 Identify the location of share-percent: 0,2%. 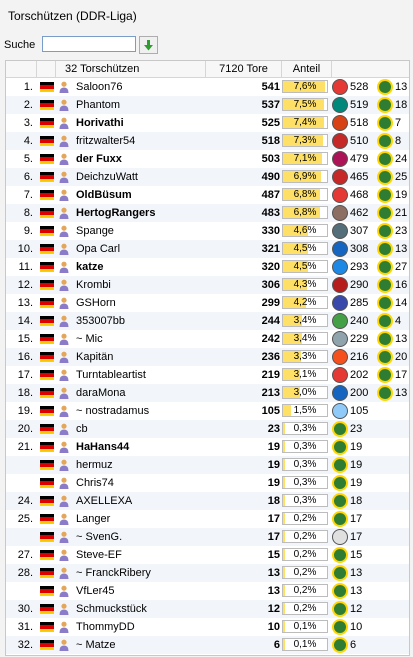
(305, 536).